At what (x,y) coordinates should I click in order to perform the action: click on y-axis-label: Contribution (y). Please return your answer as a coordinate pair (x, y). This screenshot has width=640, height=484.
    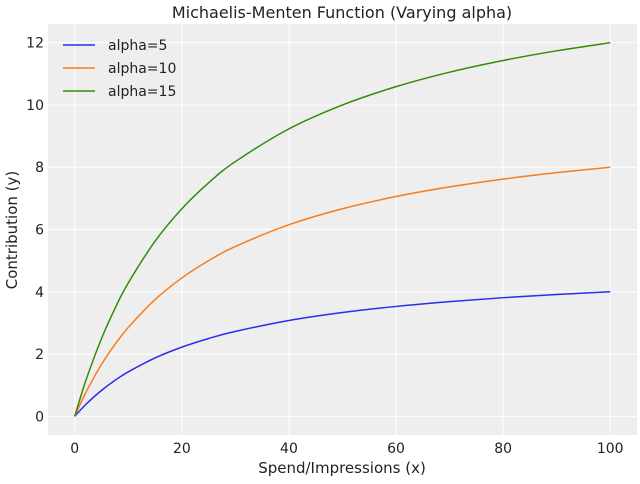
    Looking at the image, I should click on (12, 230).